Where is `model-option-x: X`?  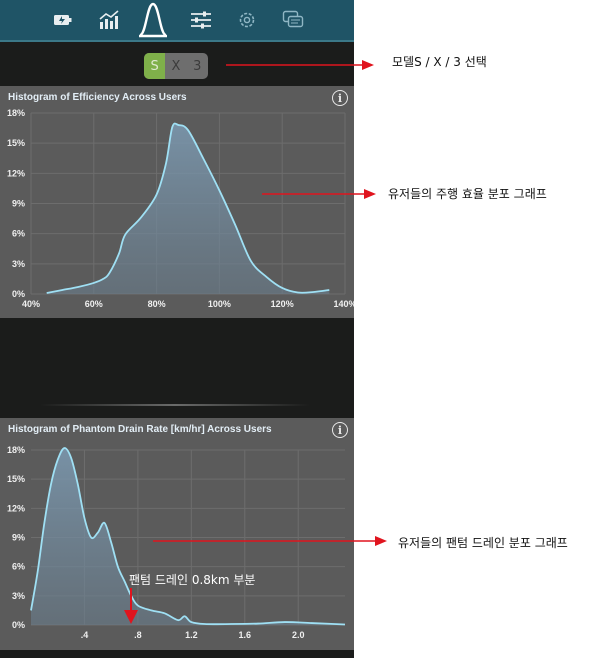 model-option-x: X is located at coordinates (176, 66).